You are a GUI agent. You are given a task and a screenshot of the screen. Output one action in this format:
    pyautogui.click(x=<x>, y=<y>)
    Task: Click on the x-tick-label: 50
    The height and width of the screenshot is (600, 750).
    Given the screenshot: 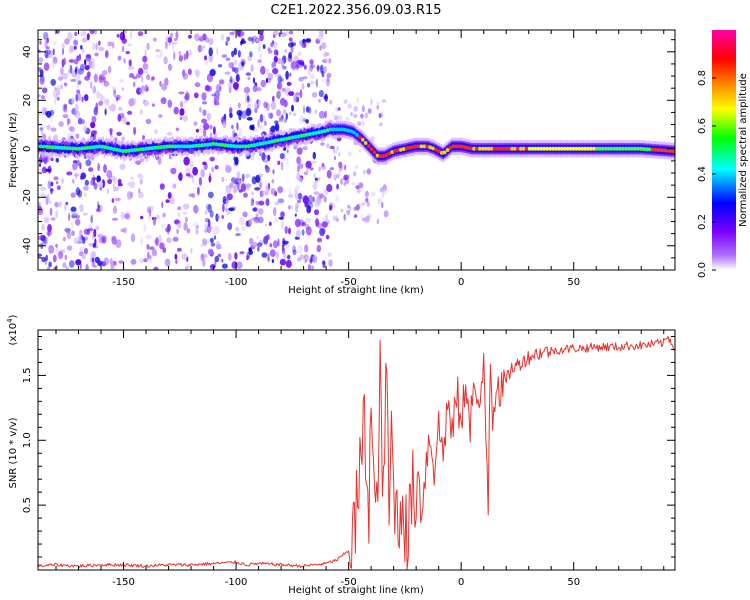 What is the action you would take?
    pyautogui.click(x=573, y=582)
    